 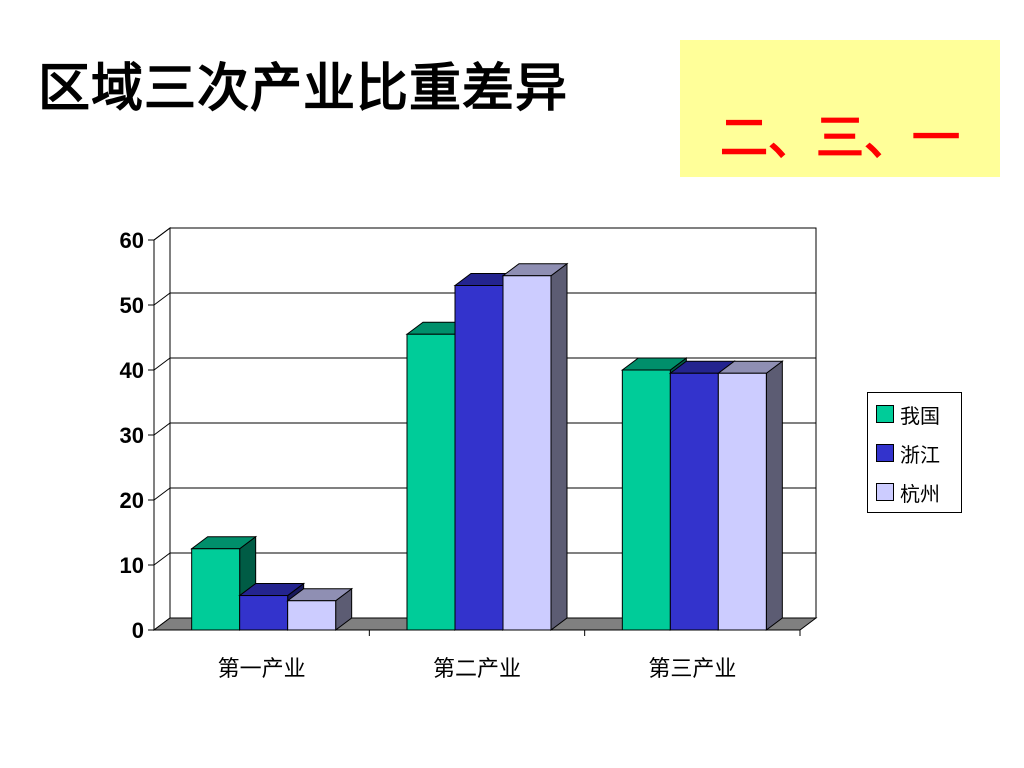 I want to click on legend-item: 杭州, so click(x=908, y=492).